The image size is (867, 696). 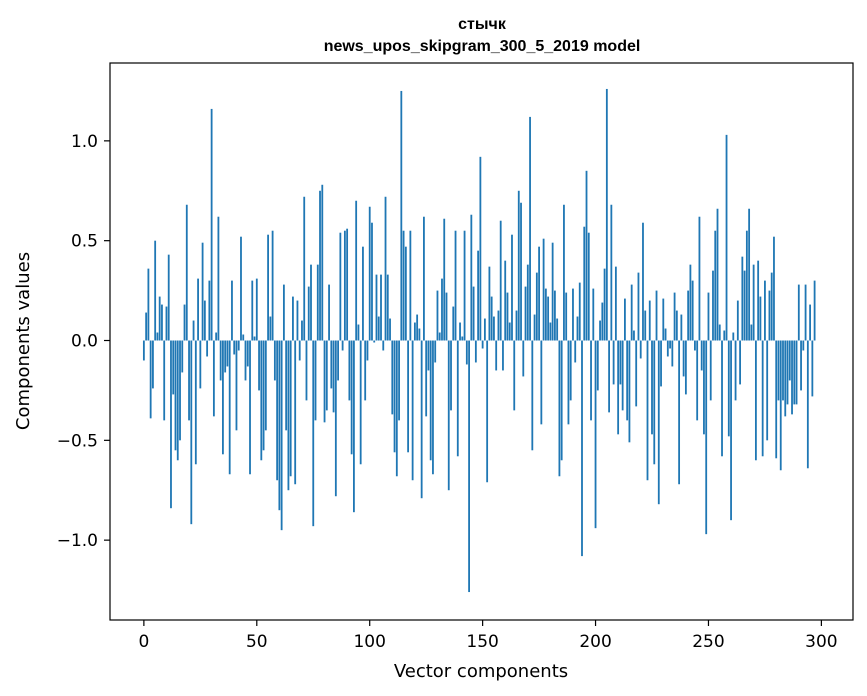 What do you see at coordinates (23, 341) in the screenshot?
I see `y-axis-label: Components values` at bounding box center [23, 341].